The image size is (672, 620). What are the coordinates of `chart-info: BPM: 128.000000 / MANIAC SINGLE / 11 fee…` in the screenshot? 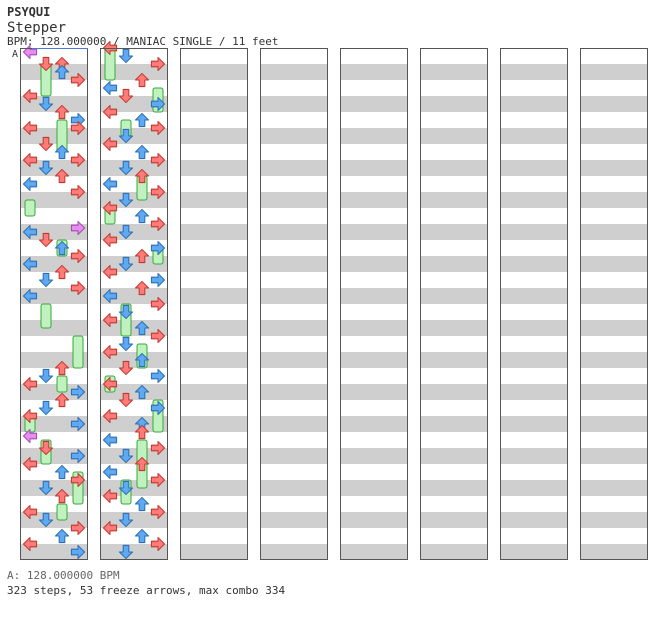 It's located at (143, 41).